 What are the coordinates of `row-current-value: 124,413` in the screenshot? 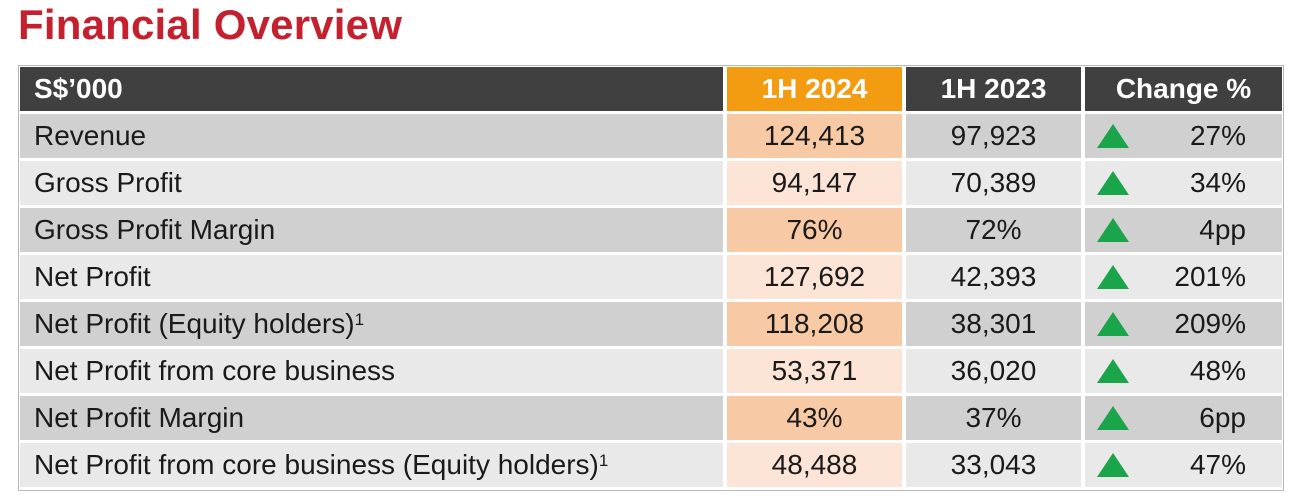 It's located at (814, 136).